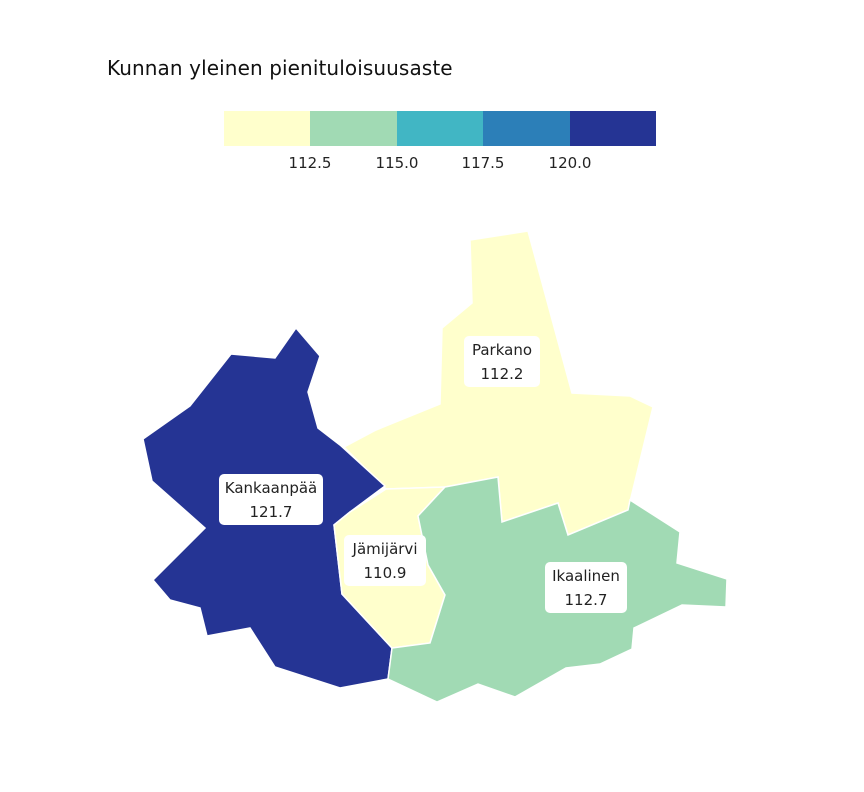 This screenshot has height=792, width=864. Describe the element at coordinates (310, 163) in the screenshot. I see `legend-tick-label: 112.5` at that location.